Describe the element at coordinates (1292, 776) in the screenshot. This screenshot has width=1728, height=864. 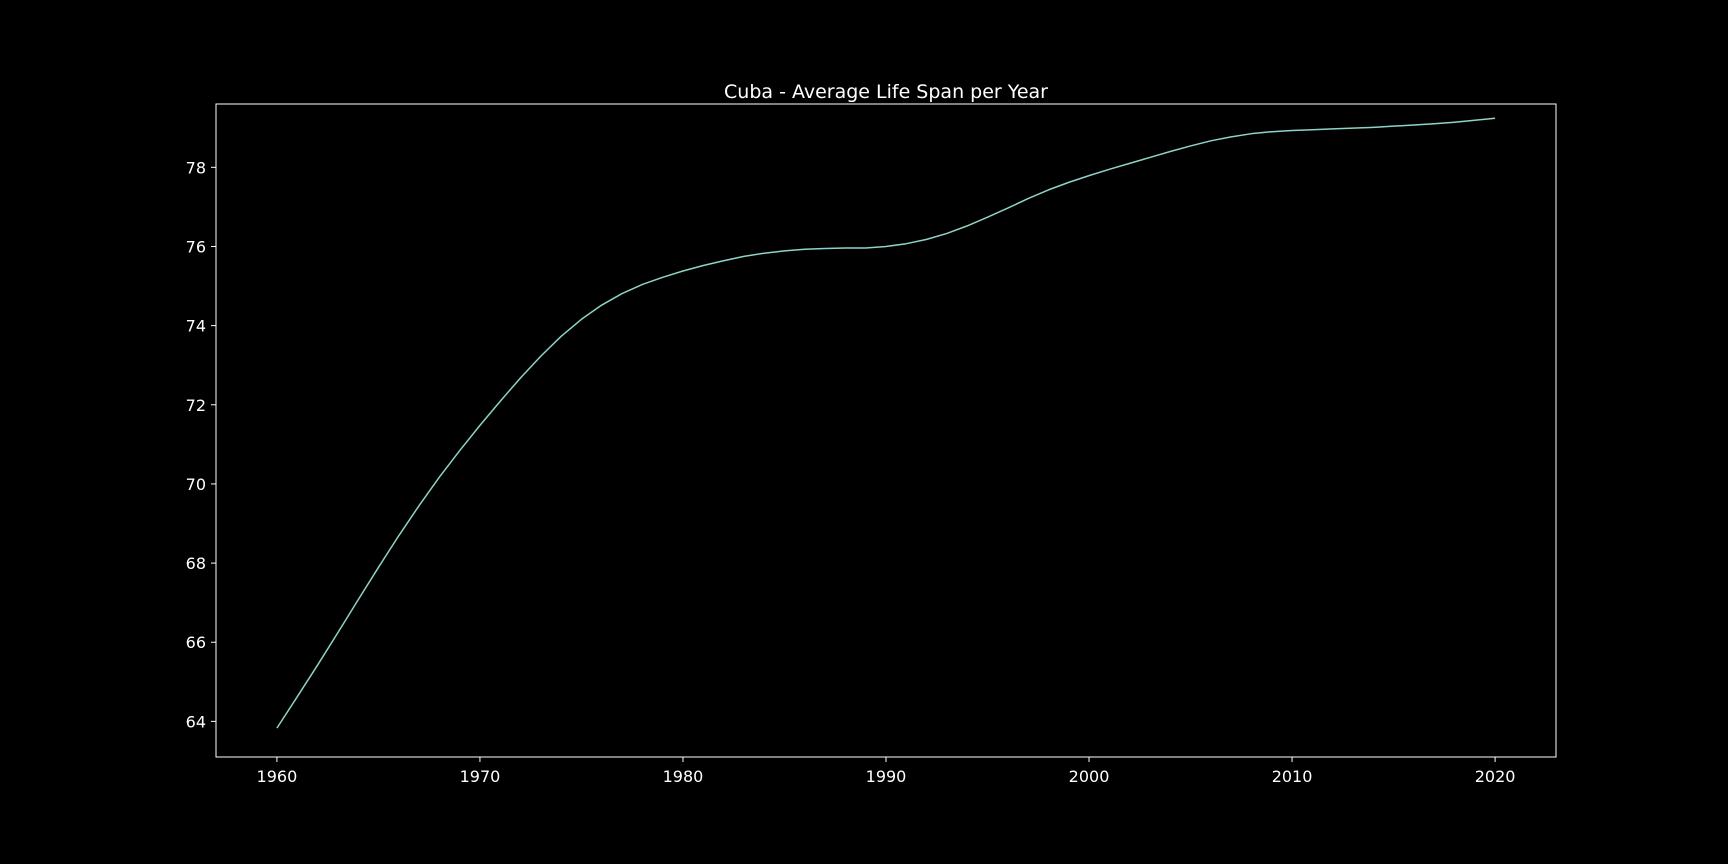
I see `x-tick-label: 2010` at that location.